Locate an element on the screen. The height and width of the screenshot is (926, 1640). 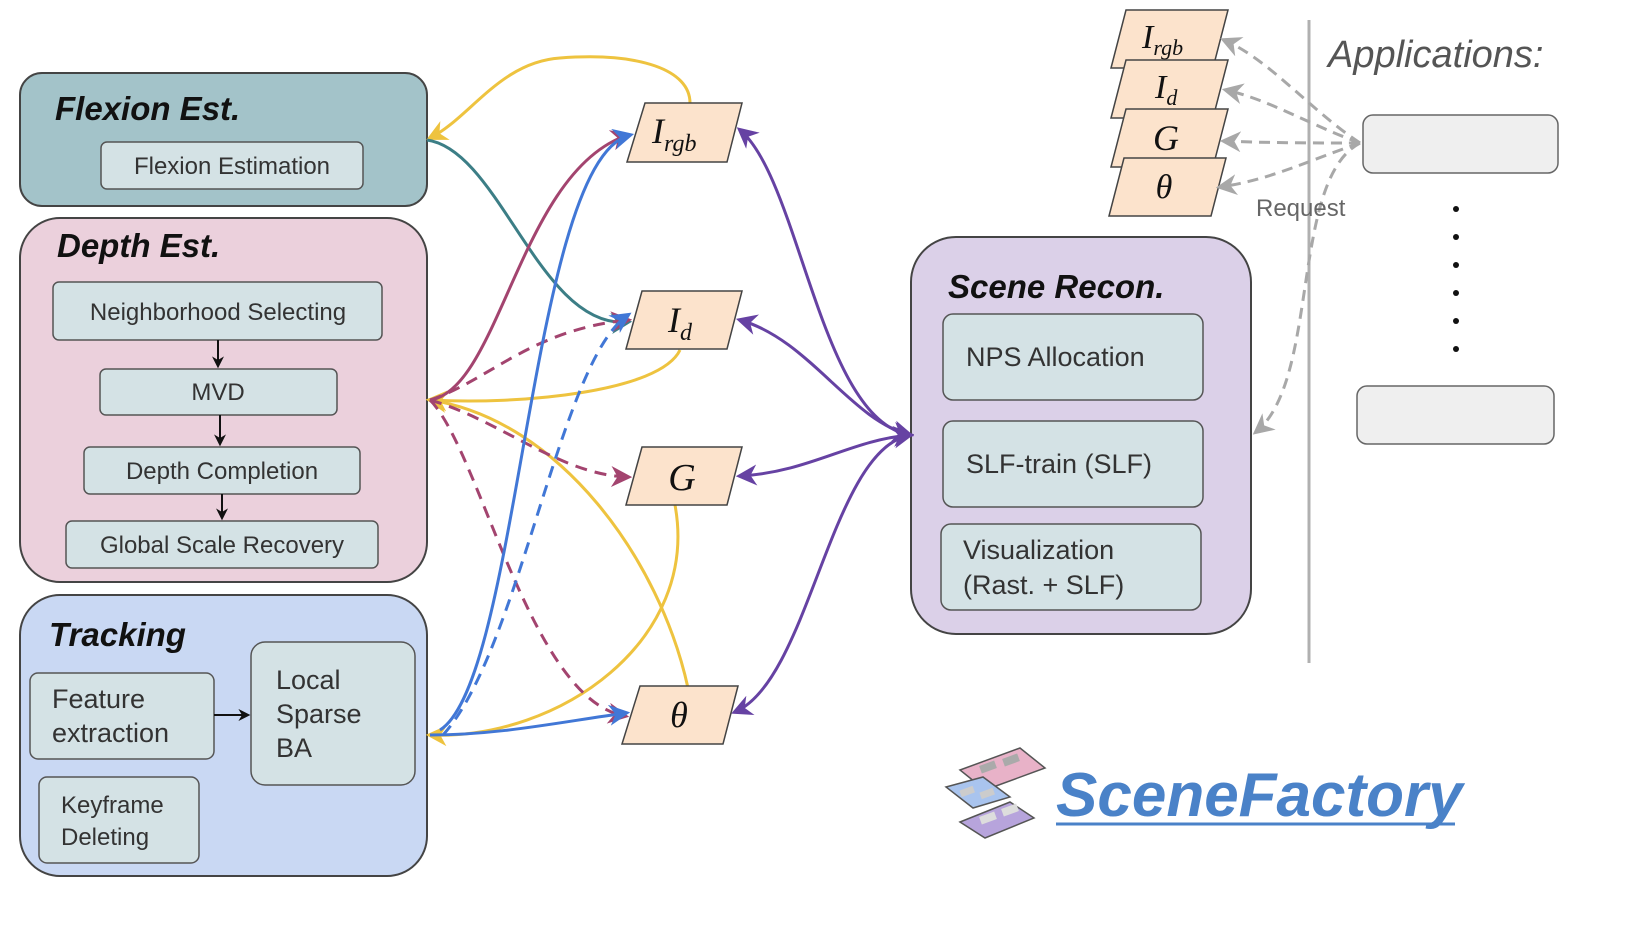
request-label: Request is located at coordinates (1301, 208).